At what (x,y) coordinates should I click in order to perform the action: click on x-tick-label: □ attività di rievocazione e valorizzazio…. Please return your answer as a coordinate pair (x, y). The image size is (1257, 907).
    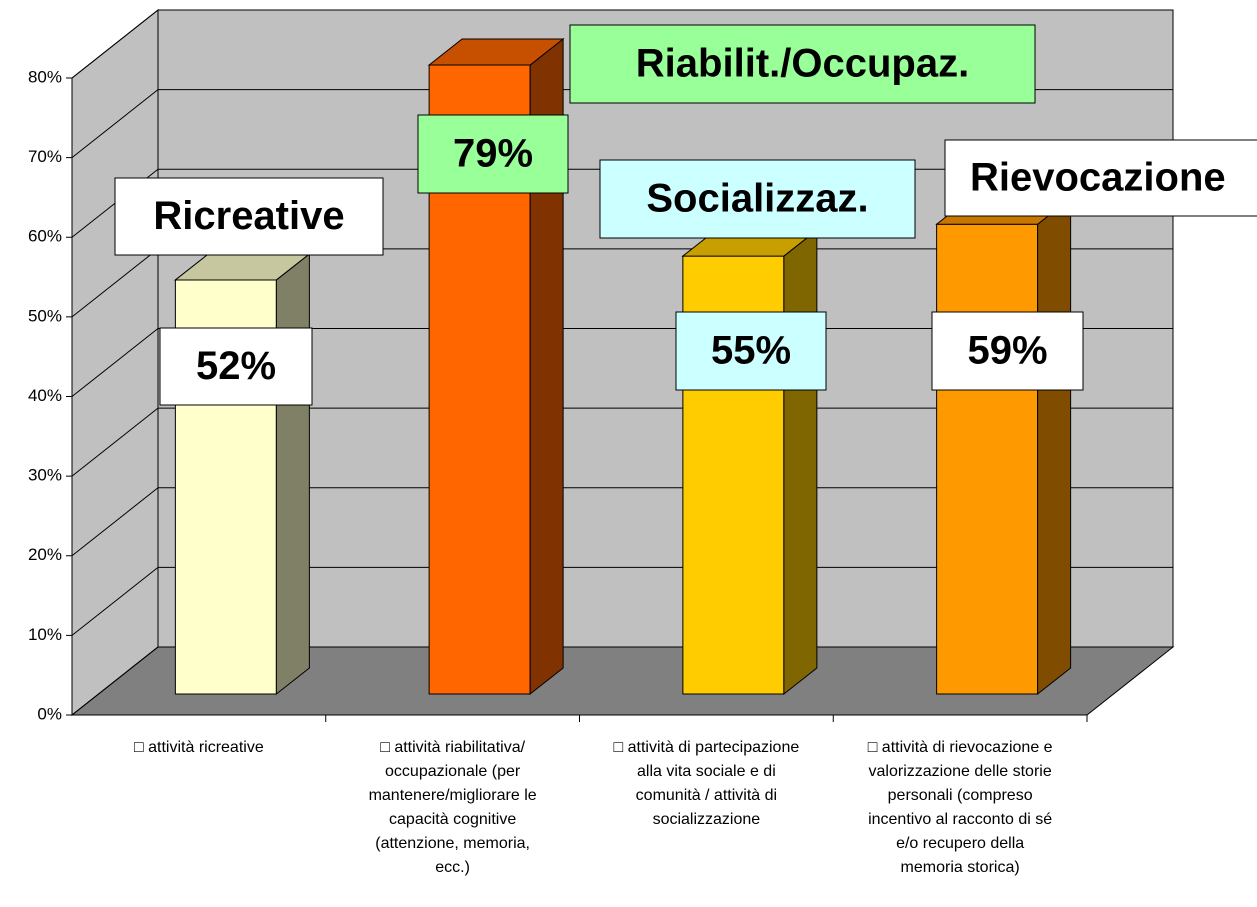
    Looking at the image, I should click on (960, 807).